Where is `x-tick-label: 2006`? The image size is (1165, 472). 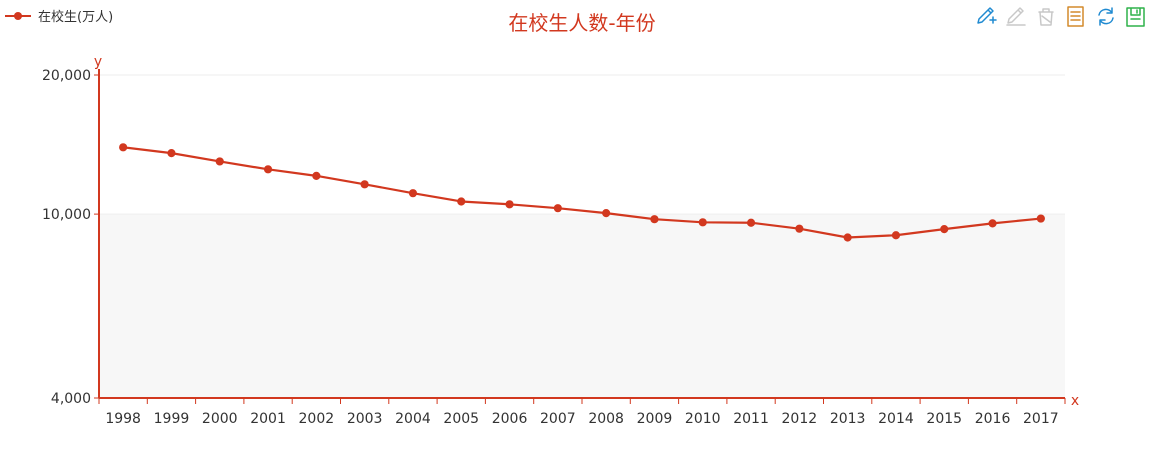 x-tick-label: 2006 is located at coordinates (510, 419).